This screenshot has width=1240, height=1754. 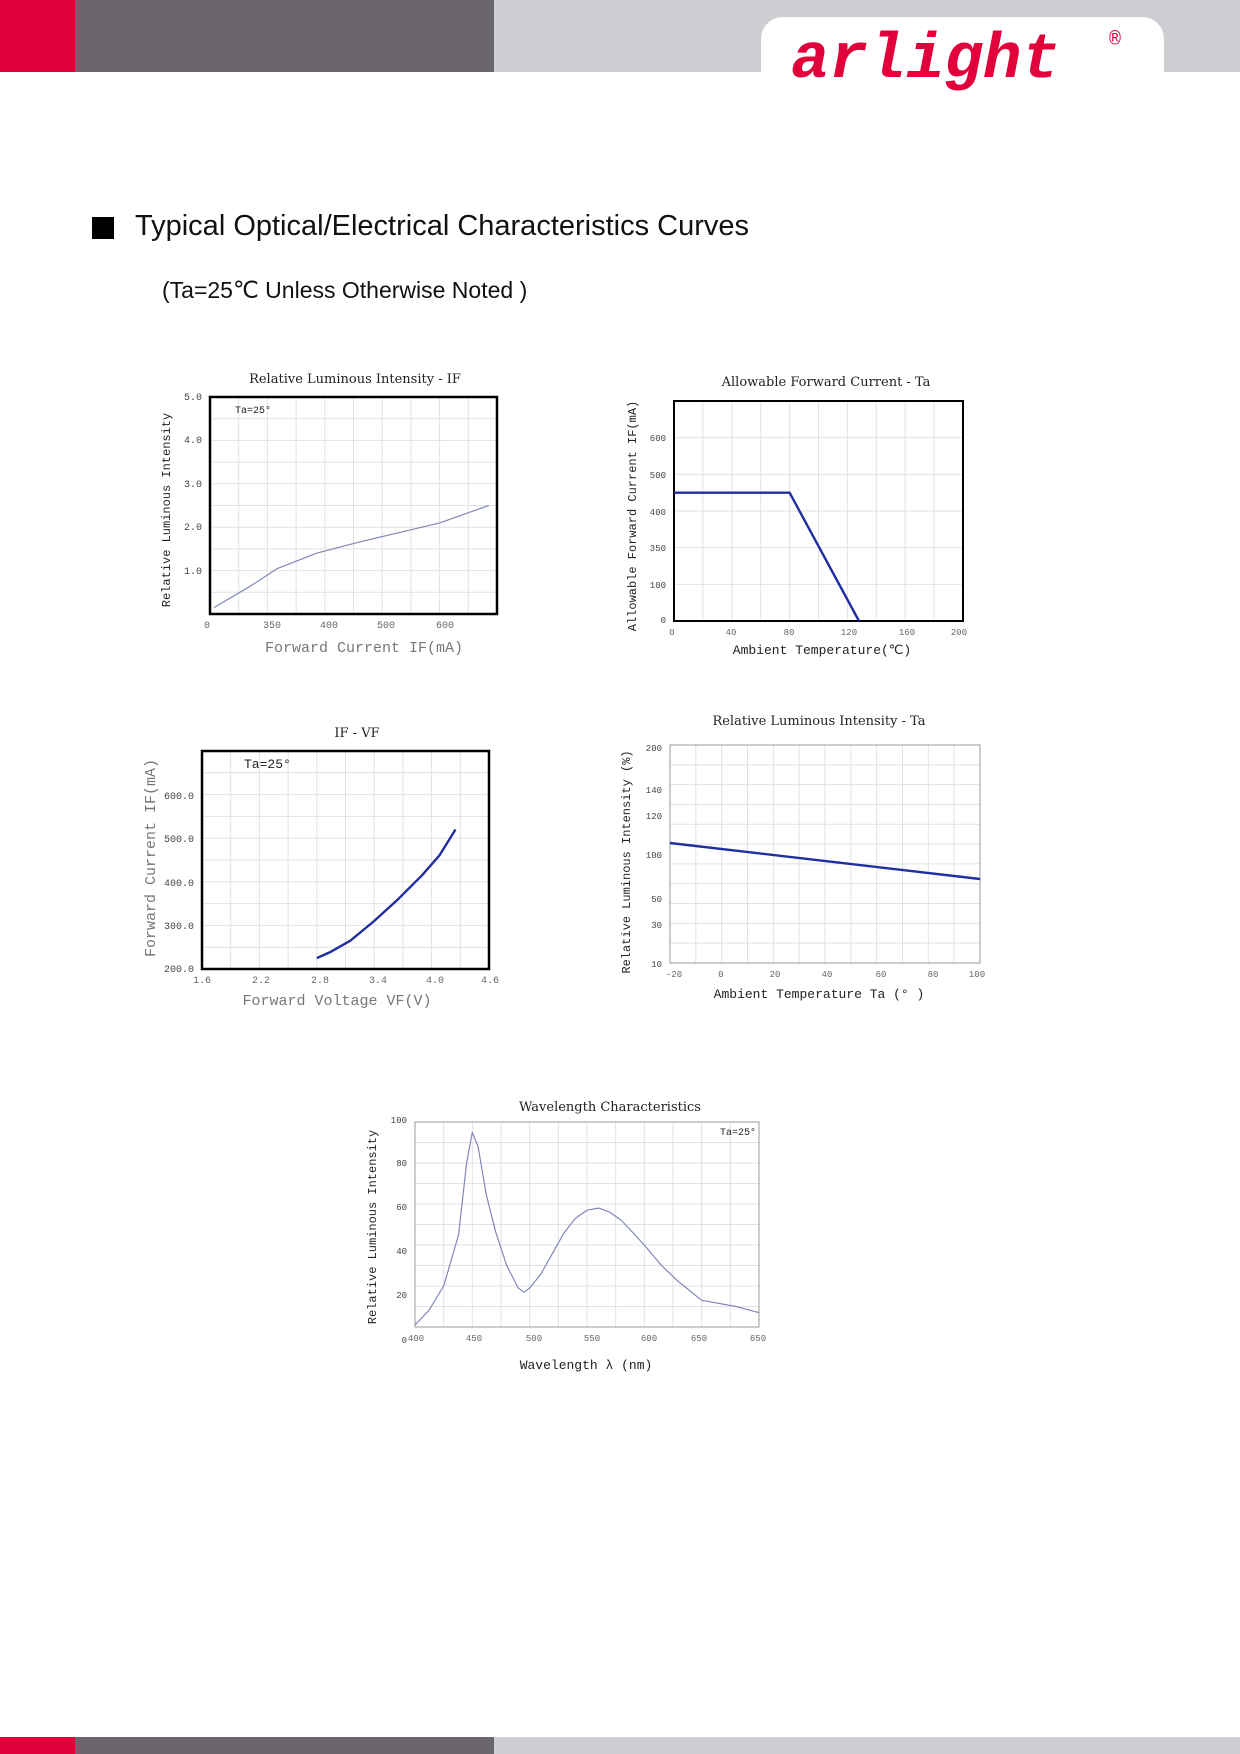 What do you see at coordinates (193, 528) in the screenshot?
I see `y-tick-label: 2.0` at bounding box center [193, 528].